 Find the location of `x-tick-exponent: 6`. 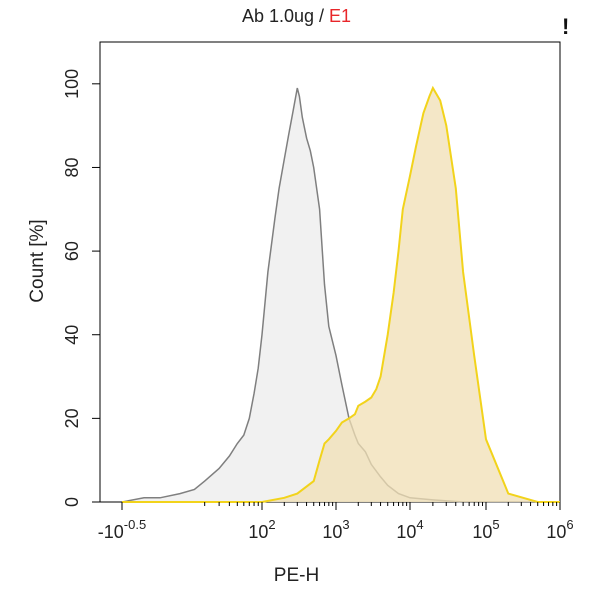

x-tick-exponent: 6 is located at coordinates (569, 524).